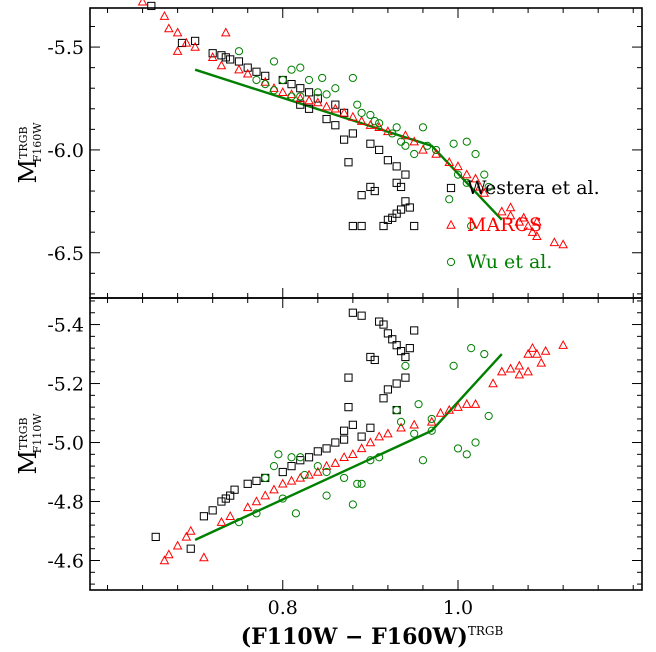 This screenshot has height=652, width=656. I want to click on bottom-y-axis-title: MTRGBF110W, so click(29, 444).